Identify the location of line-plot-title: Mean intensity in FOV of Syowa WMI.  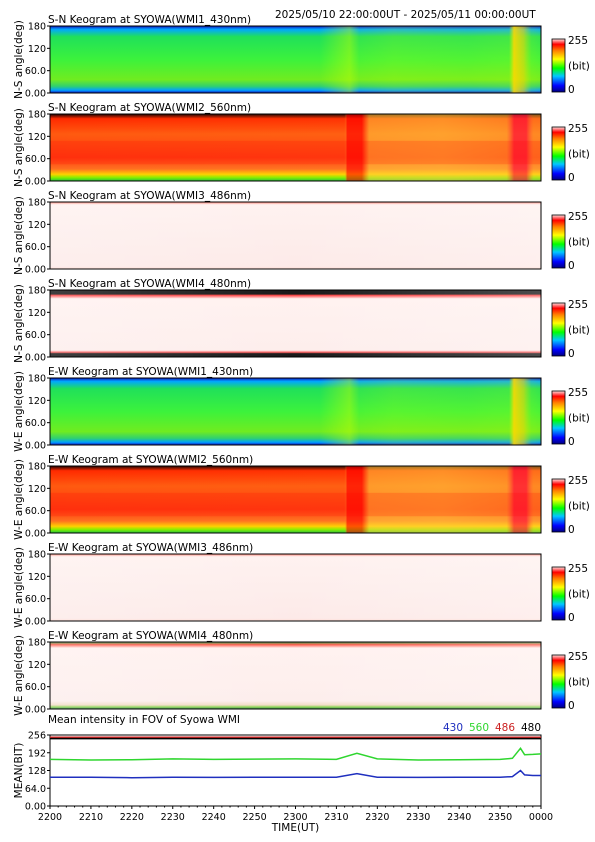
(144, 720).